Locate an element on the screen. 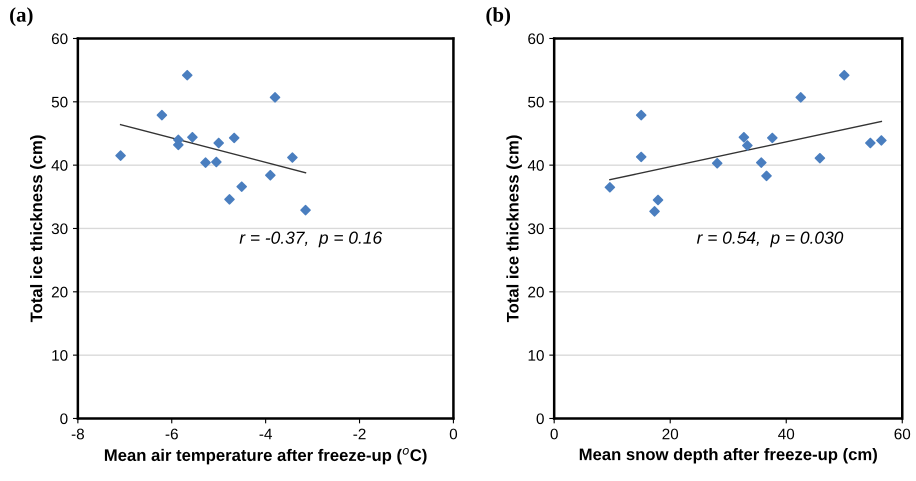 This screenshot has height=481, width=916. chart-title: (a) is located at coordinates (21, 16).